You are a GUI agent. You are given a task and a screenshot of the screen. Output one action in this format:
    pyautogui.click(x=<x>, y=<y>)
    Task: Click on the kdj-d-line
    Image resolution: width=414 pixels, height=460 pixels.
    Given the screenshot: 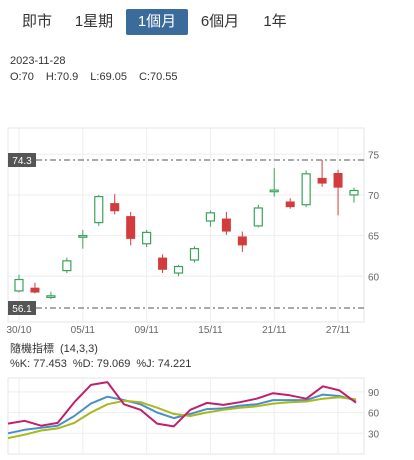 What is the action you would take?
    pyautogui.click(x=182, y=418)
    